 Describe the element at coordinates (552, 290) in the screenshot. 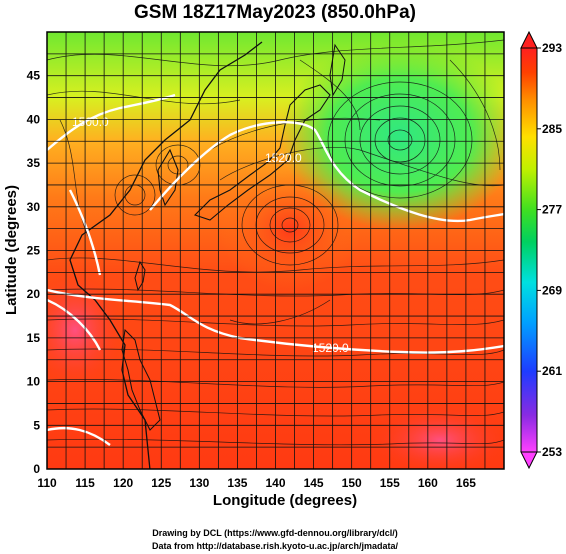

I see `colorbar-tick-label: 269` at that location.